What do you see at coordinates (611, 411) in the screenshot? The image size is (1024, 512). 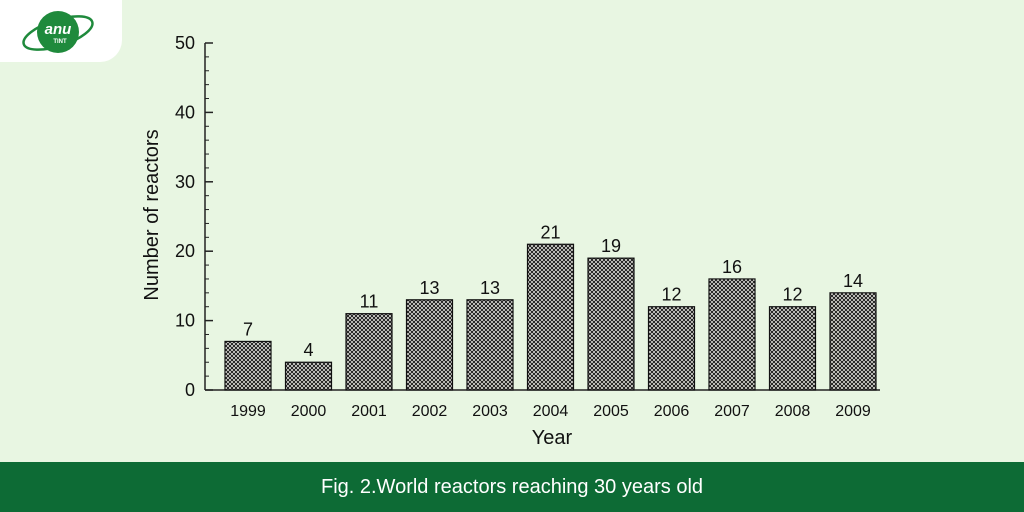 I see `x-tick-label: 2005` at bounding box center [611, 411].